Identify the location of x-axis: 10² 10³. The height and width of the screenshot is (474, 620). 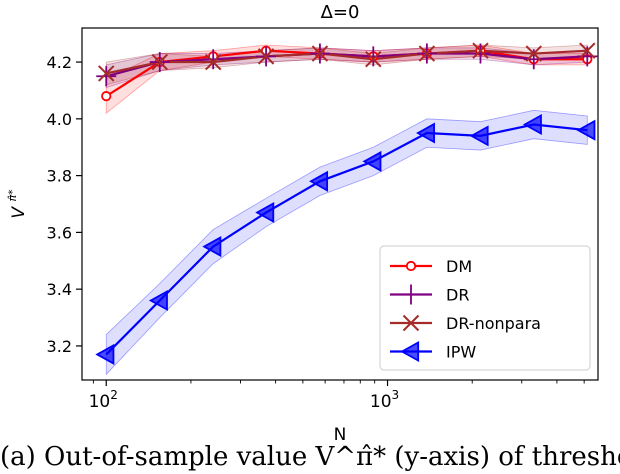
(337, 396).